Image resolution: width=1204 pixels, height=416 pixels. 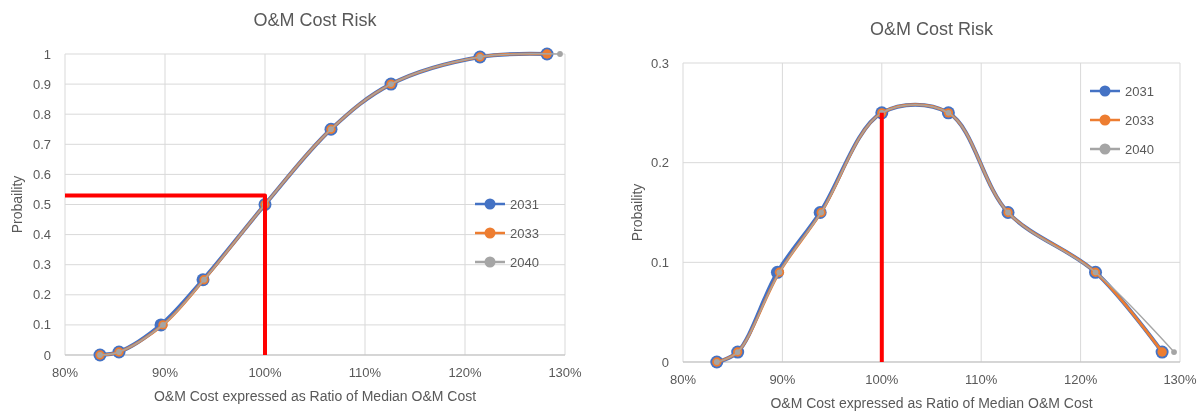 What do you see at coordinates (41, 235) in the screenshot?
I see `y-tick-label: 0.4` at bounding box center [41, 235].